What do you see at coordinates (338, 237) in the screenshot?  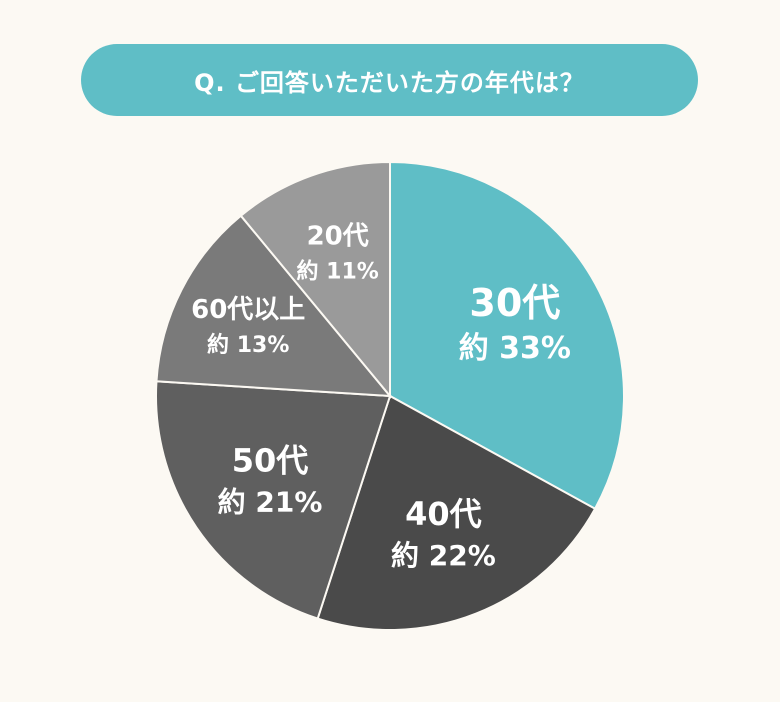 I see `slice-category-label-4: 20代` at bounding box center [338, 237].